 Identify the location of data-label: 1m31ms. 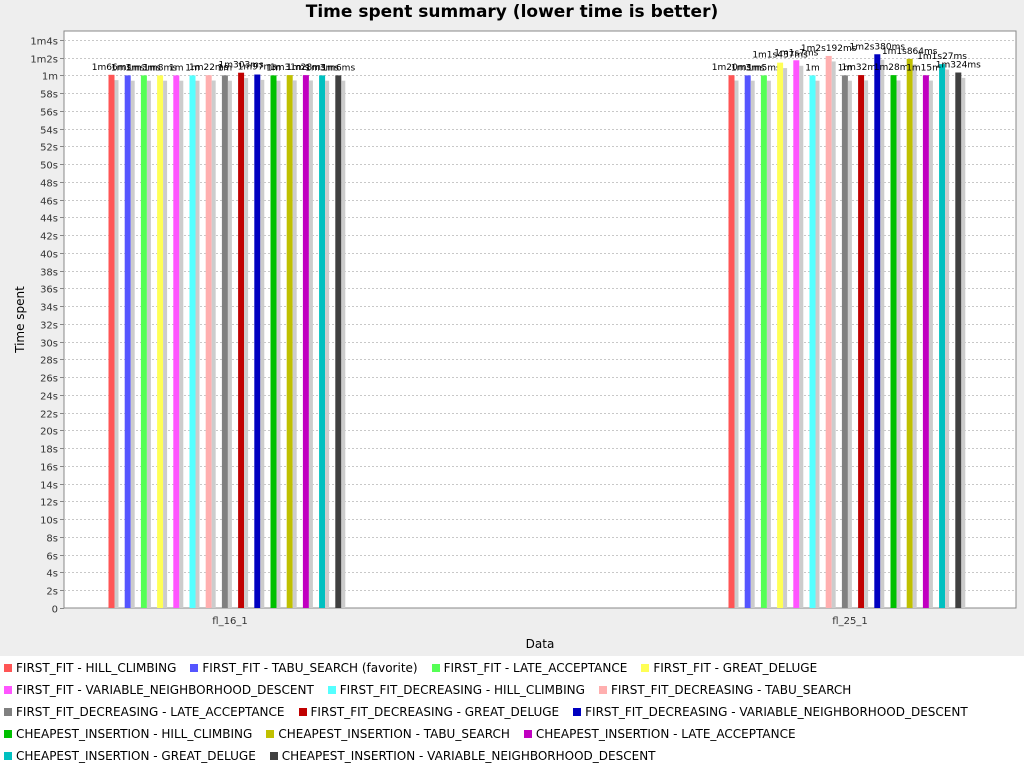
(290, 68).